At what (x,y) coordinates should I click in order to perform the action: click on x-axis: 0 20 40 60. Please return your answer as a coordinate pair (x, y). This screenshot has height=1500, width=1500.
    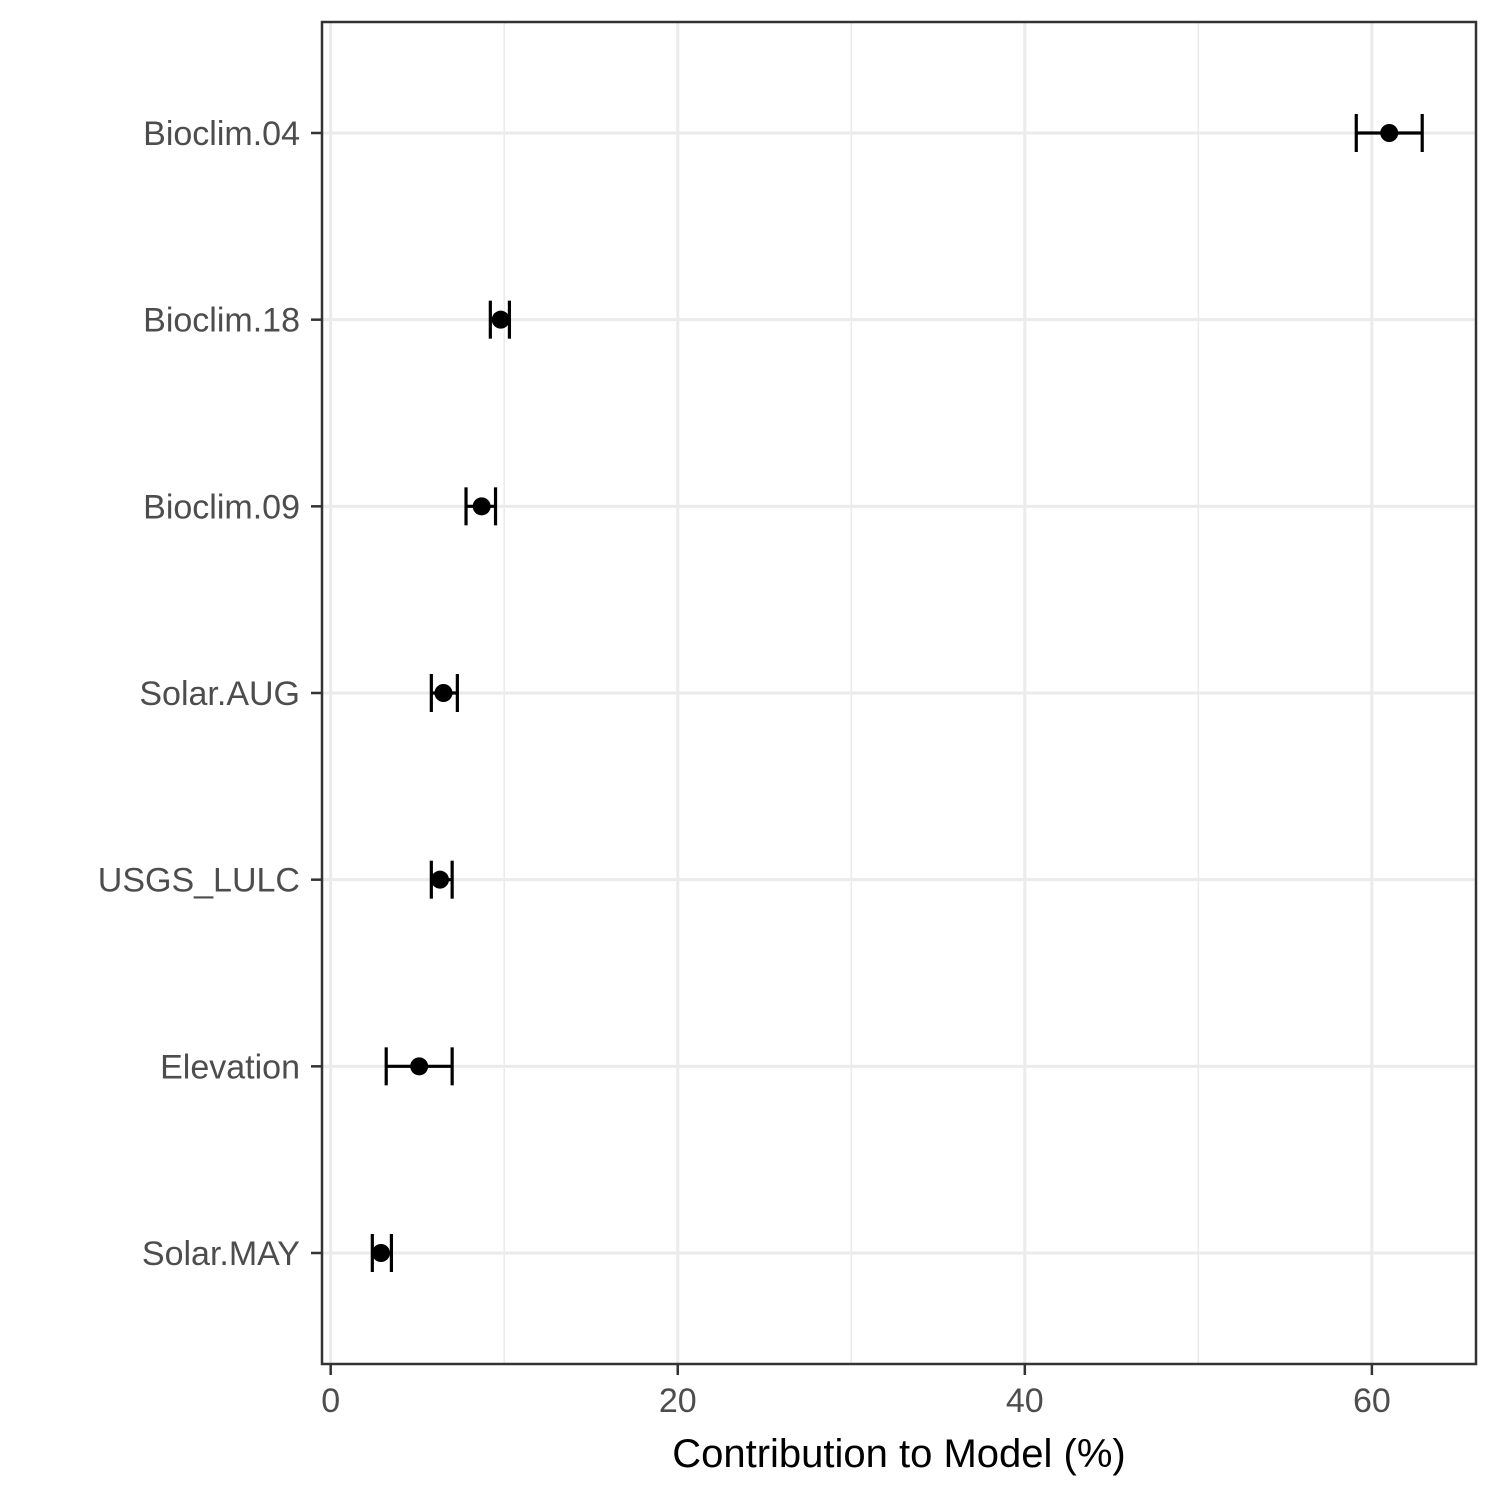
    Looking at the image, I should click on (856, 1392).